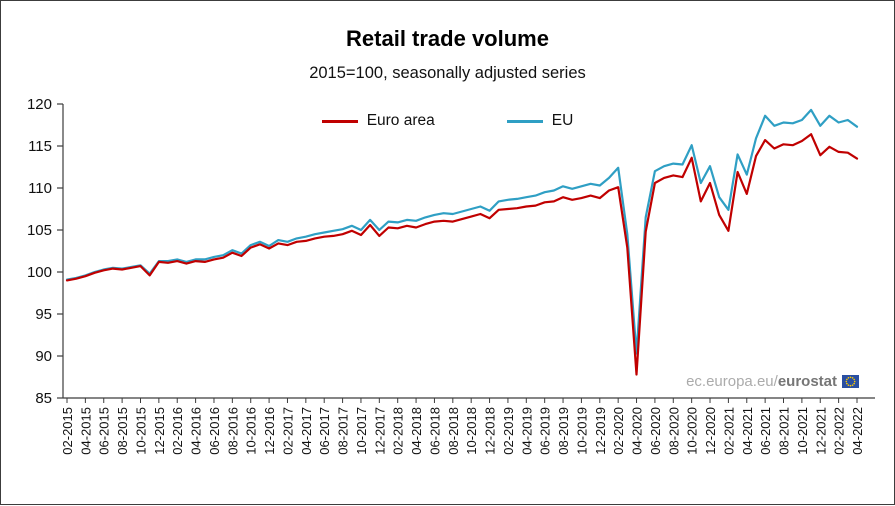 This screenshot has height=506, width=895. What do you see at coordinates (339, 121) in the screenshot?
I see `euro-area-line-swatch` at bounding box center [339, 121].